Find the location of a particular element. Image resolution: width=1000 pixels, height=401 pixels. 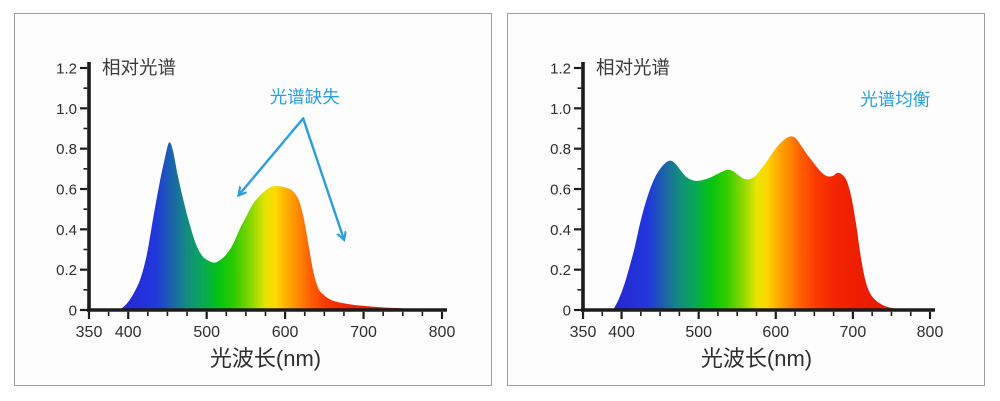

annotation-label: 光谱缺失 is located at coordinates (305, 97).